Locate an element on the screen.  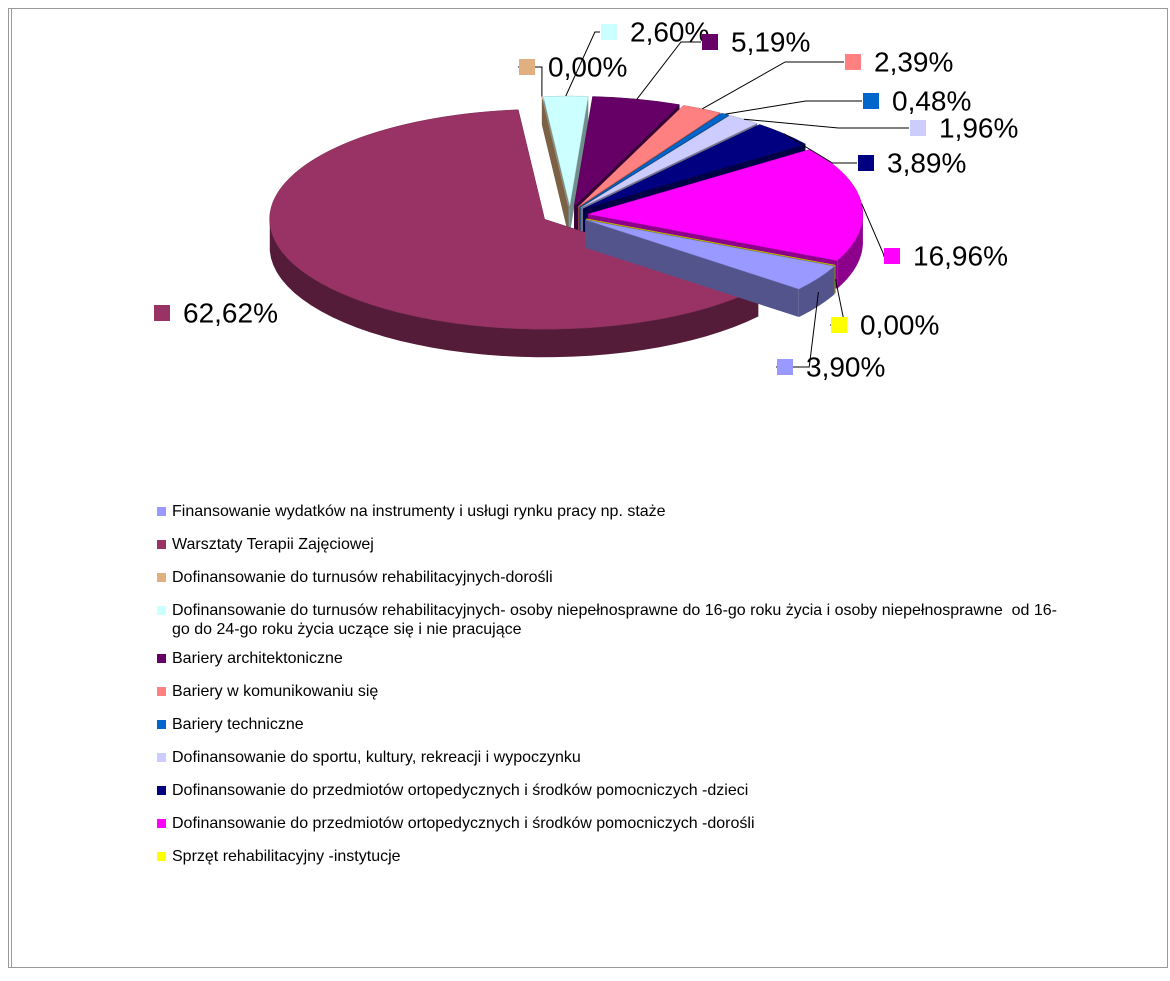
data-label: 62,62% is located at coordinates (230, 312).